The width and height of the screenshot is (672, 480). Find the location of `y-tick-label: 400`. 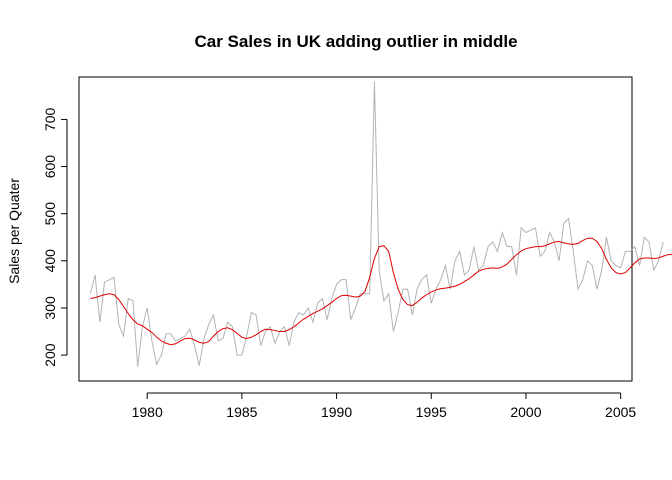

y-tick-label: 400 is located at coordinates (50, 261).